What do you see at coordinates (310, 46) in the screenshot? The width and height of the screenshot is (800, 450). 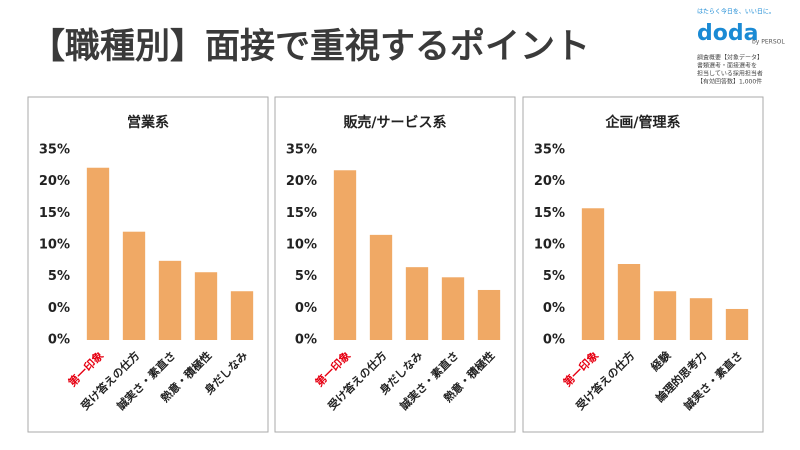 I see `page-title: 【職種別】面接で重視するポイント` at bounding box center [310, 46].